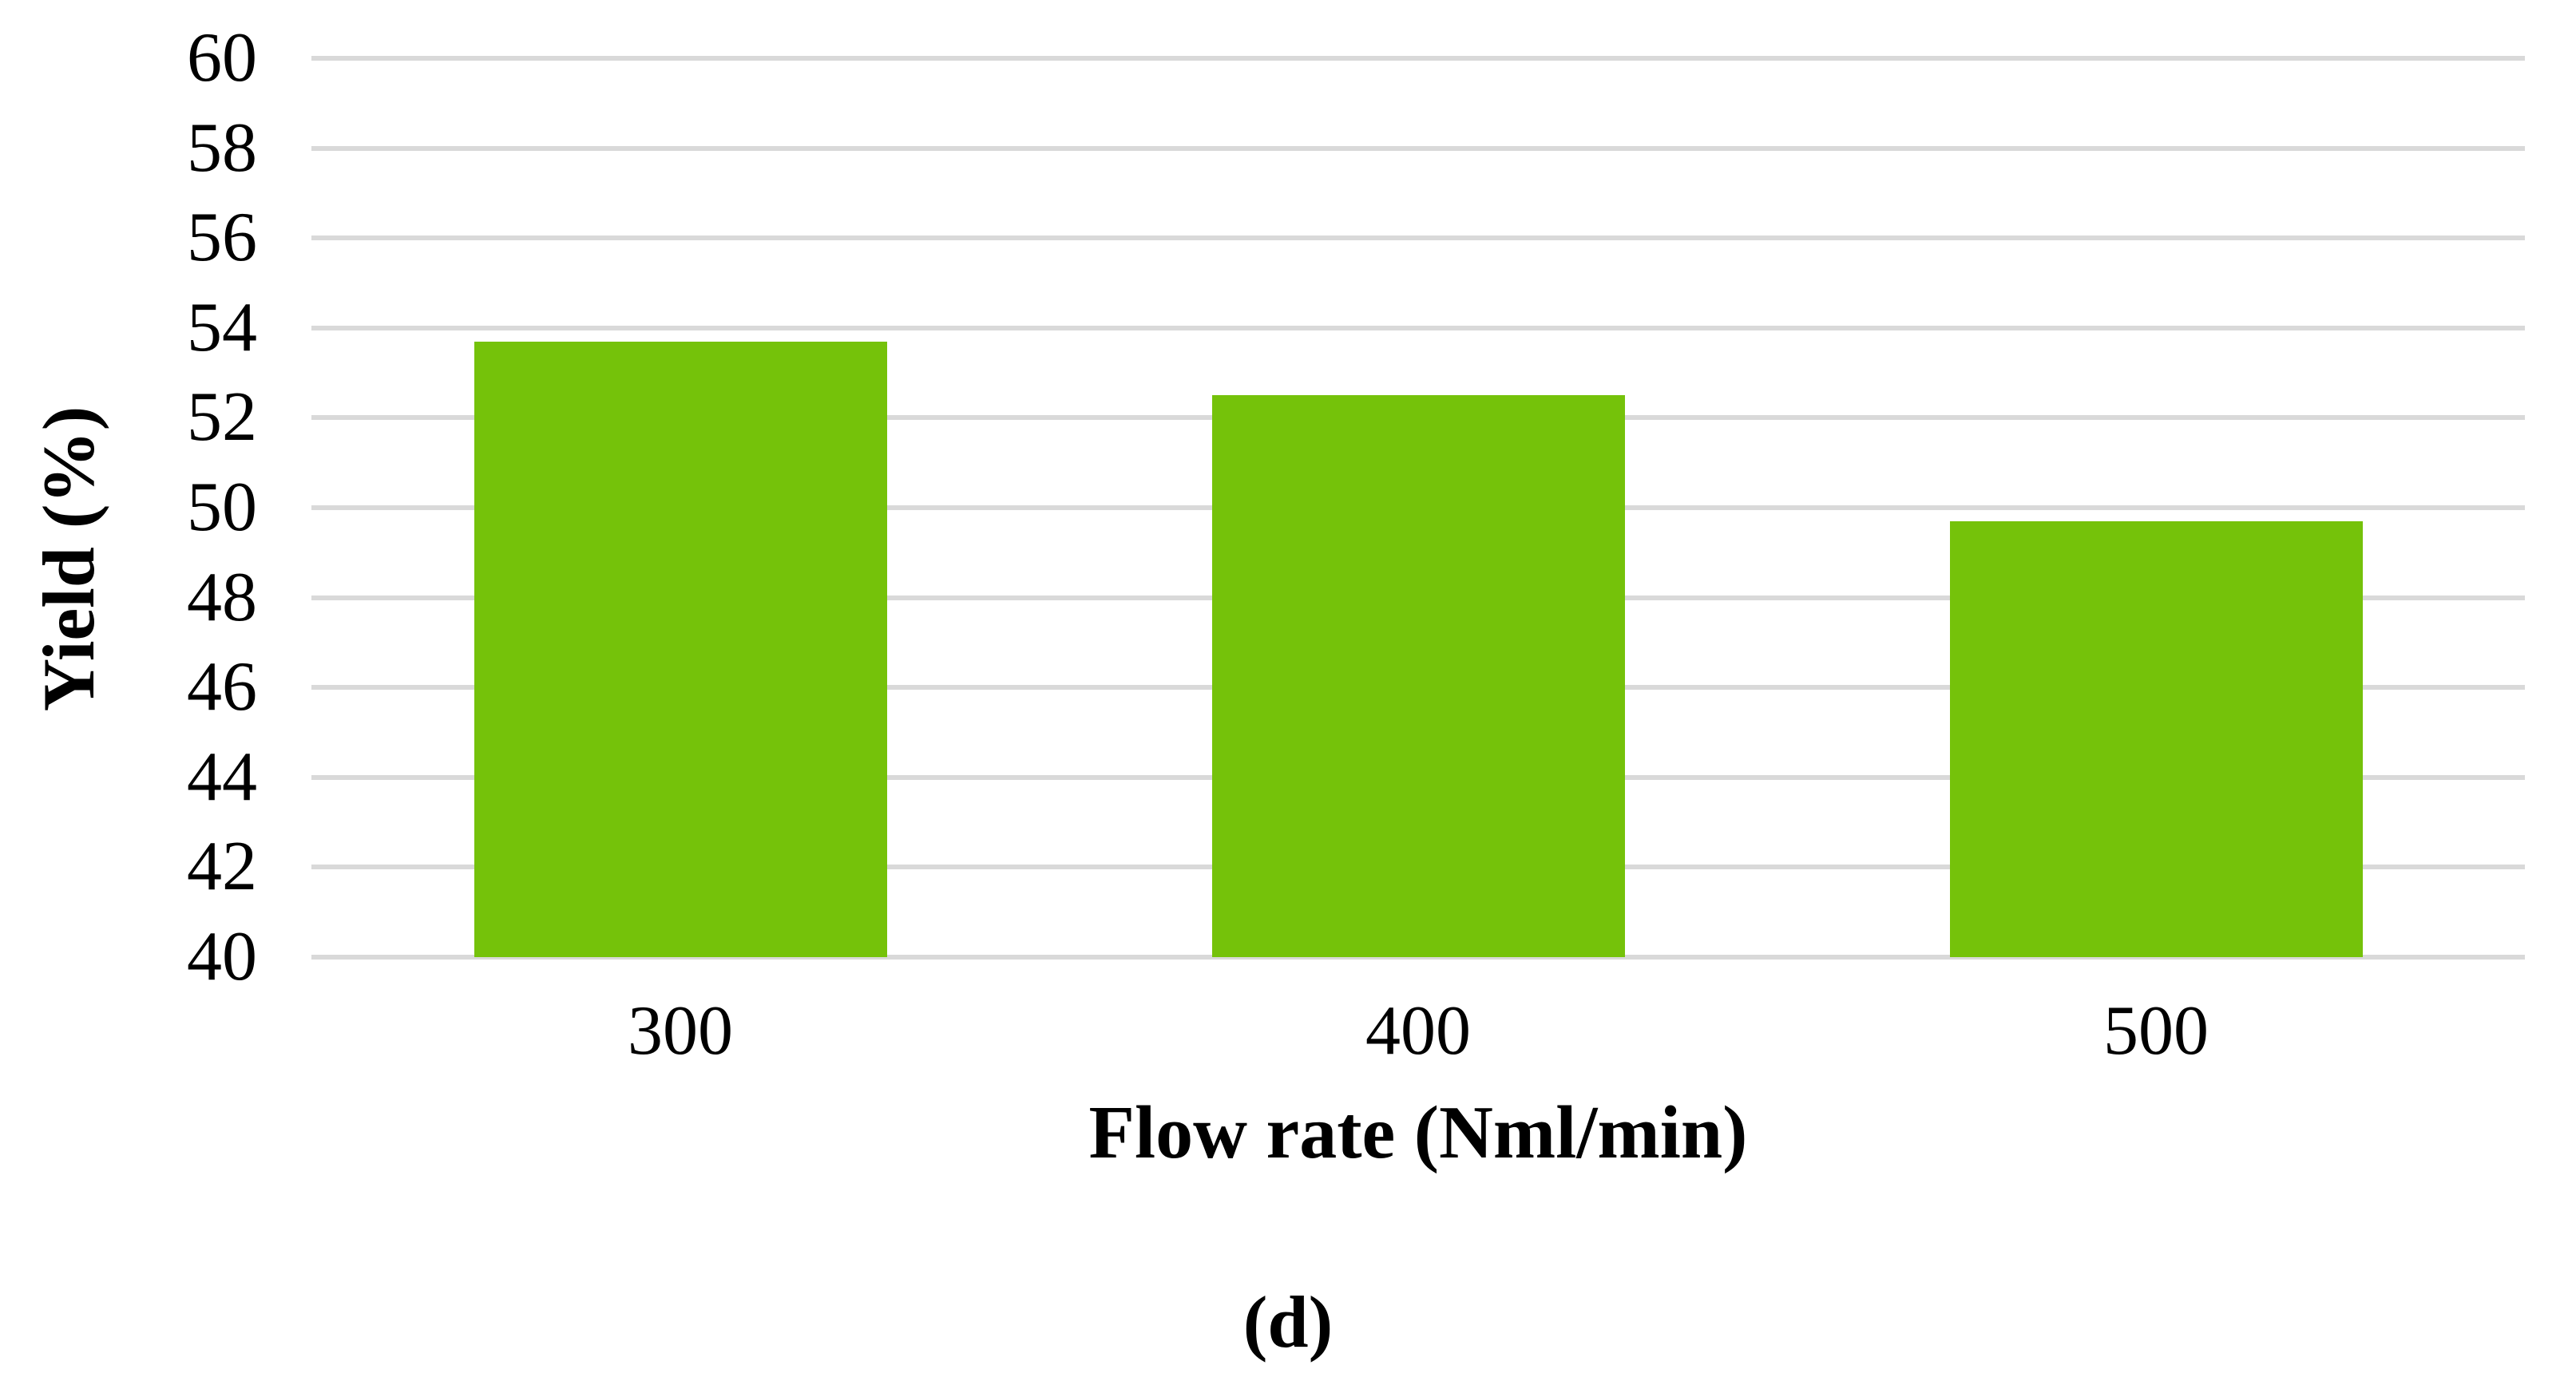 The image size is (2576, 1385). Describe the element at coordinates (222, 148) in the screenshot. I see `y-tick-label-58: 58` at that location.